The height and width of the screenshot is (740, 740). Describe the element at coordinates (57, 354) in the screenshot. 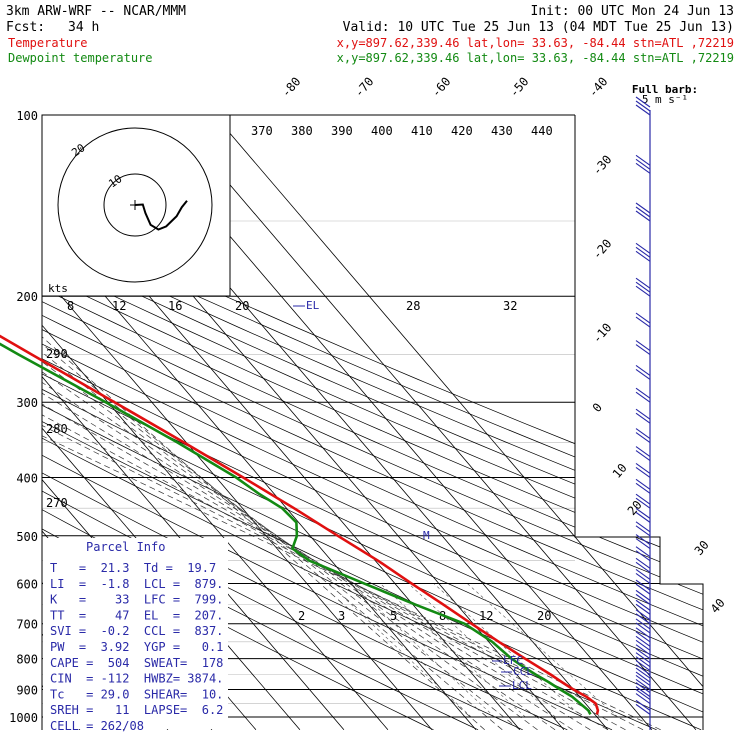

I see `theta-label: 290` at that location.